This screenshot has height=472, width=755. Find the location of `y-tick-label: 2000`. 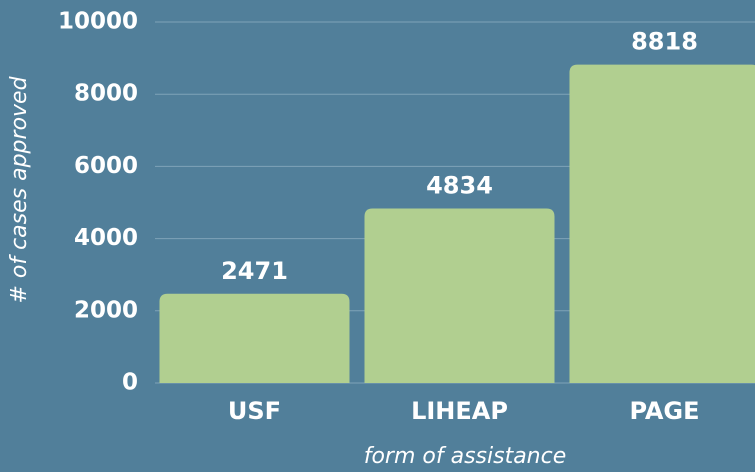

y-tick-label: 2000 is located at coordinates (106, 310).